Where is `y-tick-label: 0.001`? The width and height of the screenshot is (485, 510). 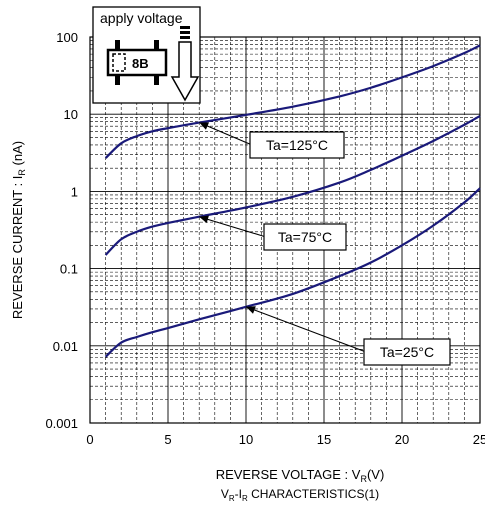
y-tick-label: 0.001 is located at coordinates (61, 423).